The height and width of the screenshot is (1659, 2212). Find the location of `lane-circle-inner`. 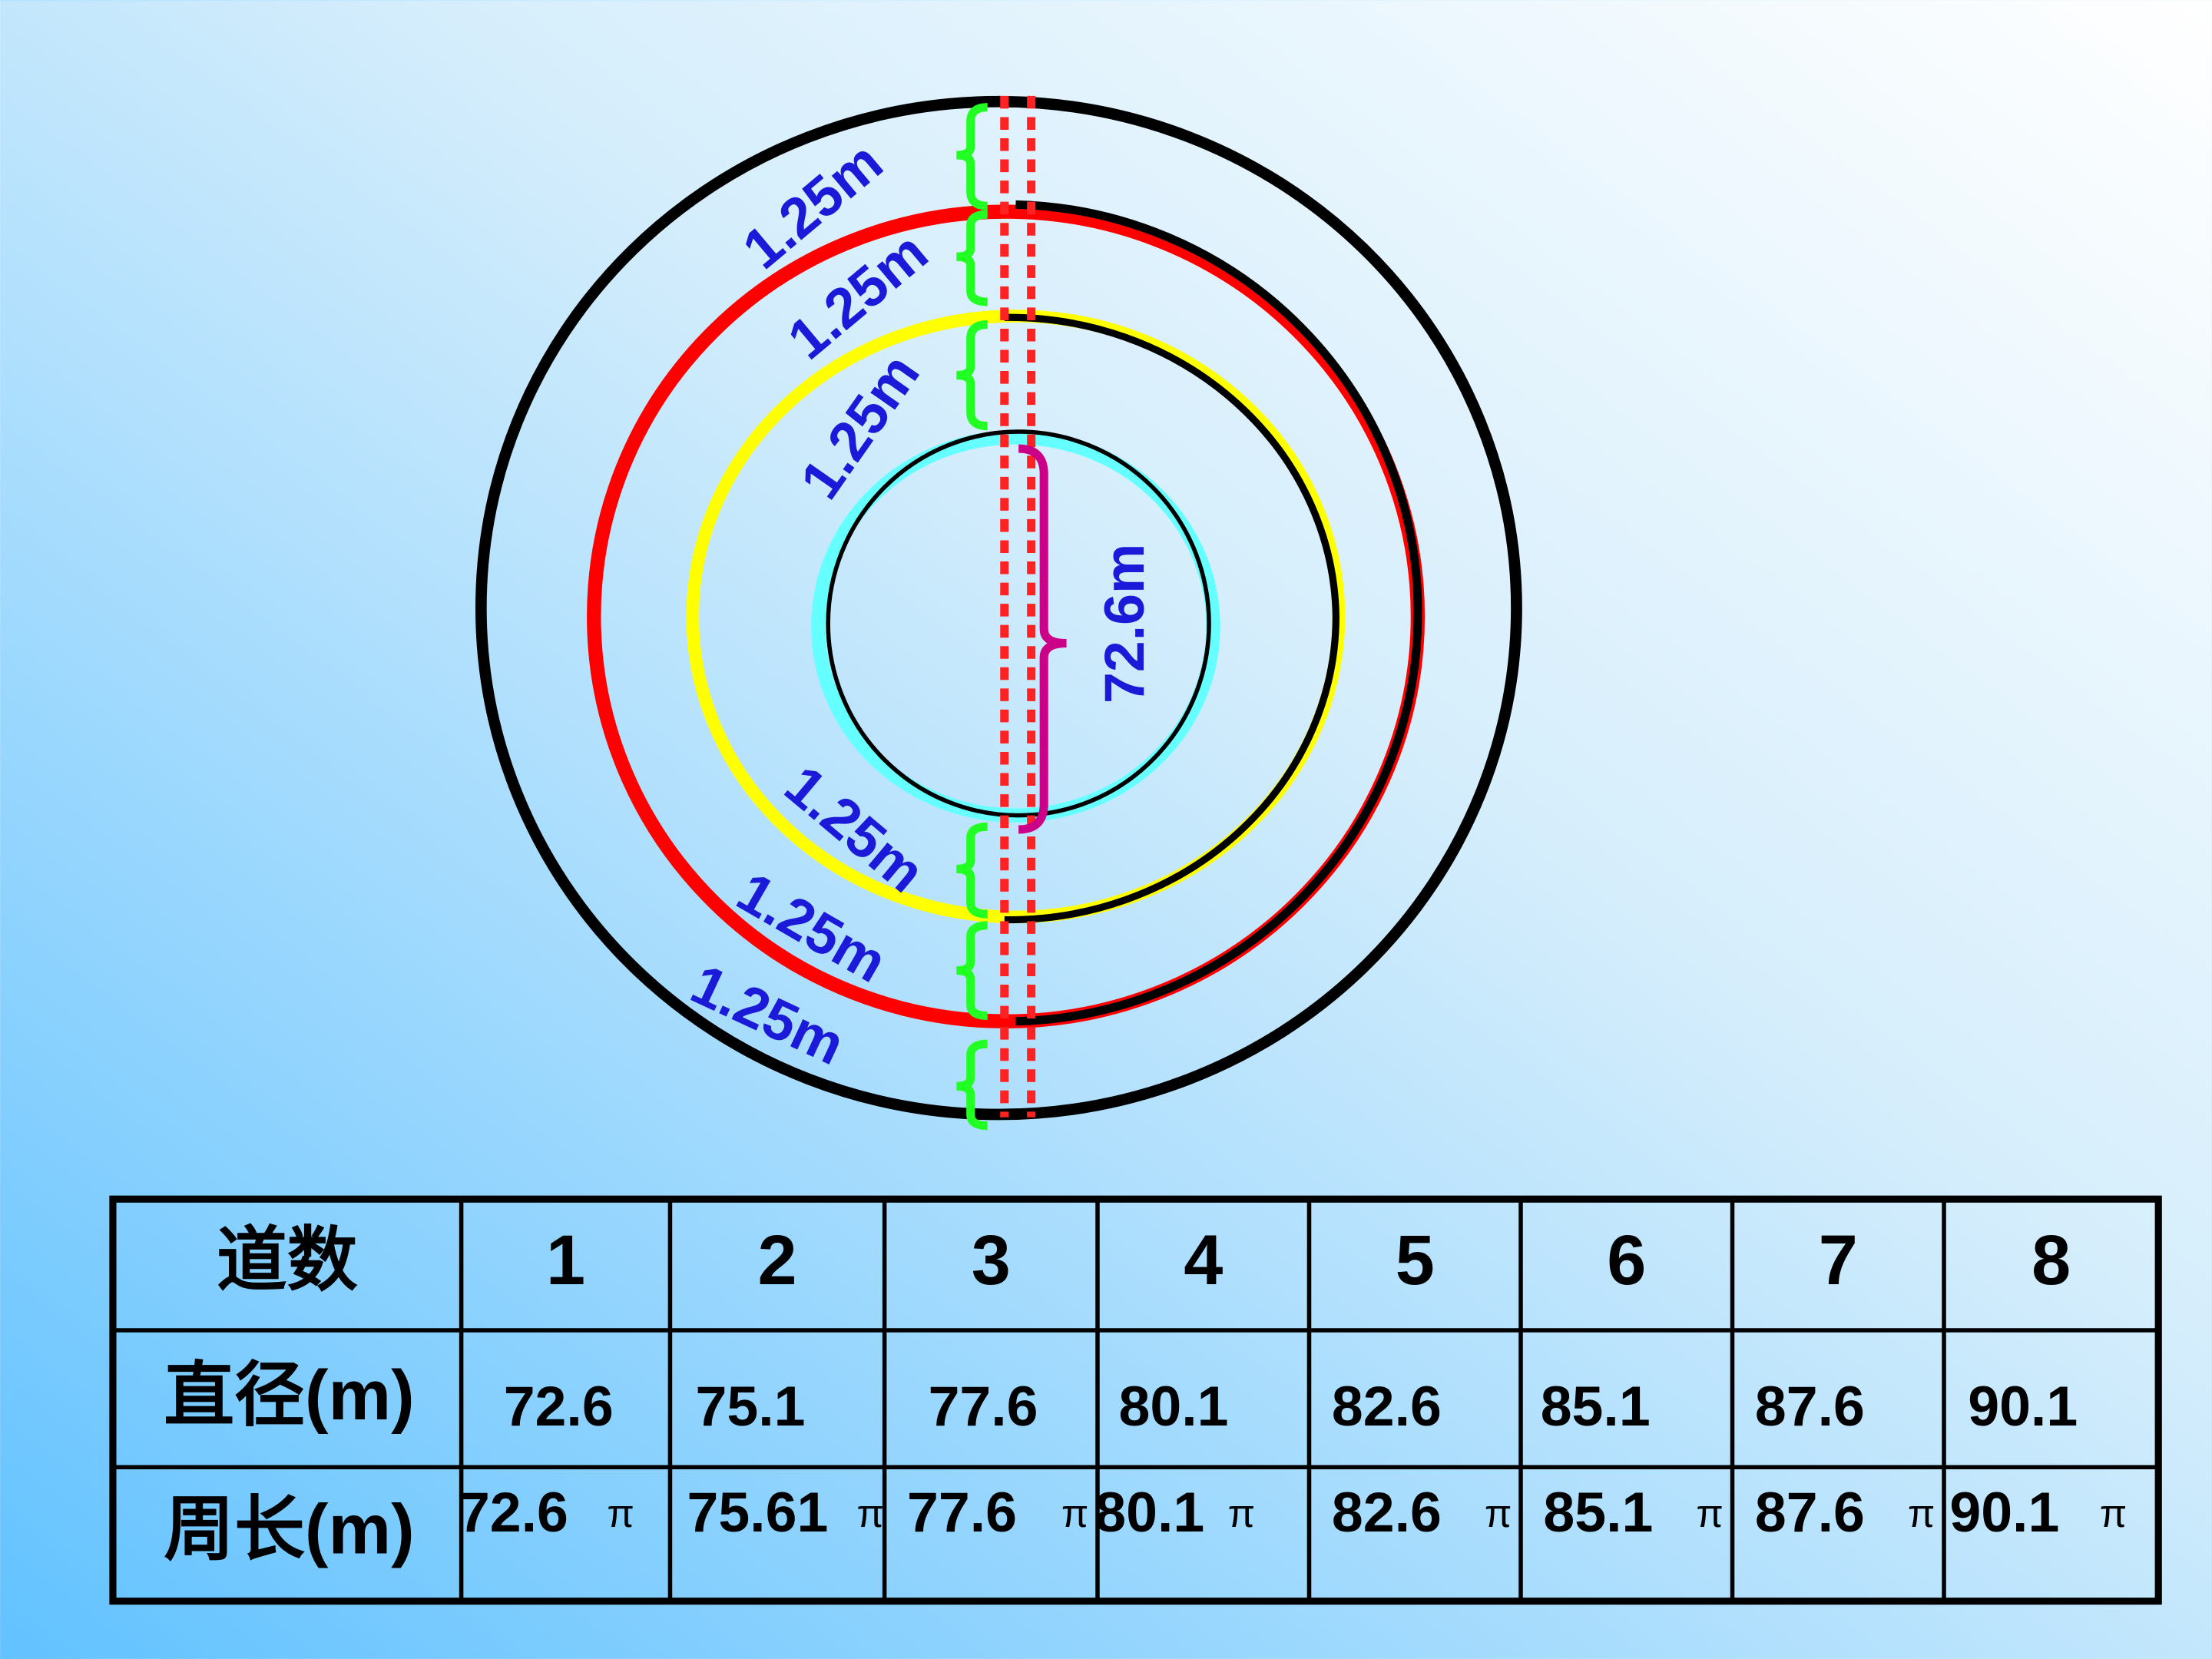

lane-circle-inner is located at coordinates (1019, 624).